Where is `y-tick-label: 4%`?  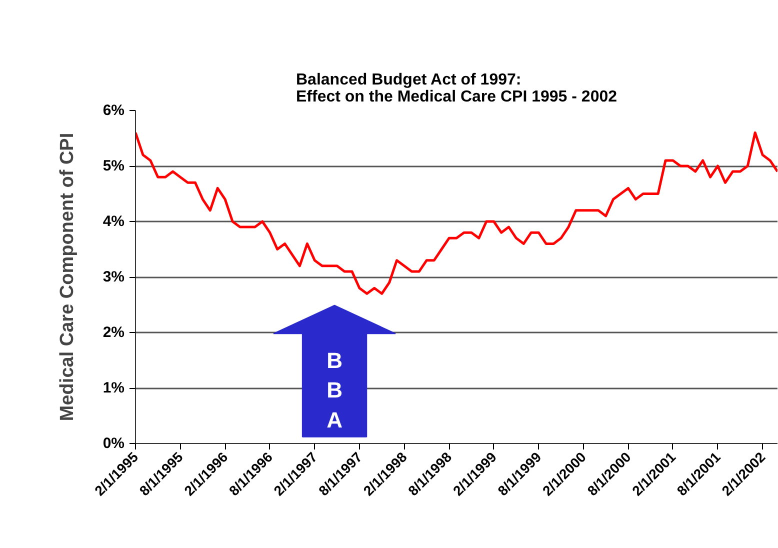 y-tick-label: 4% is located at coordinates (113, 221).